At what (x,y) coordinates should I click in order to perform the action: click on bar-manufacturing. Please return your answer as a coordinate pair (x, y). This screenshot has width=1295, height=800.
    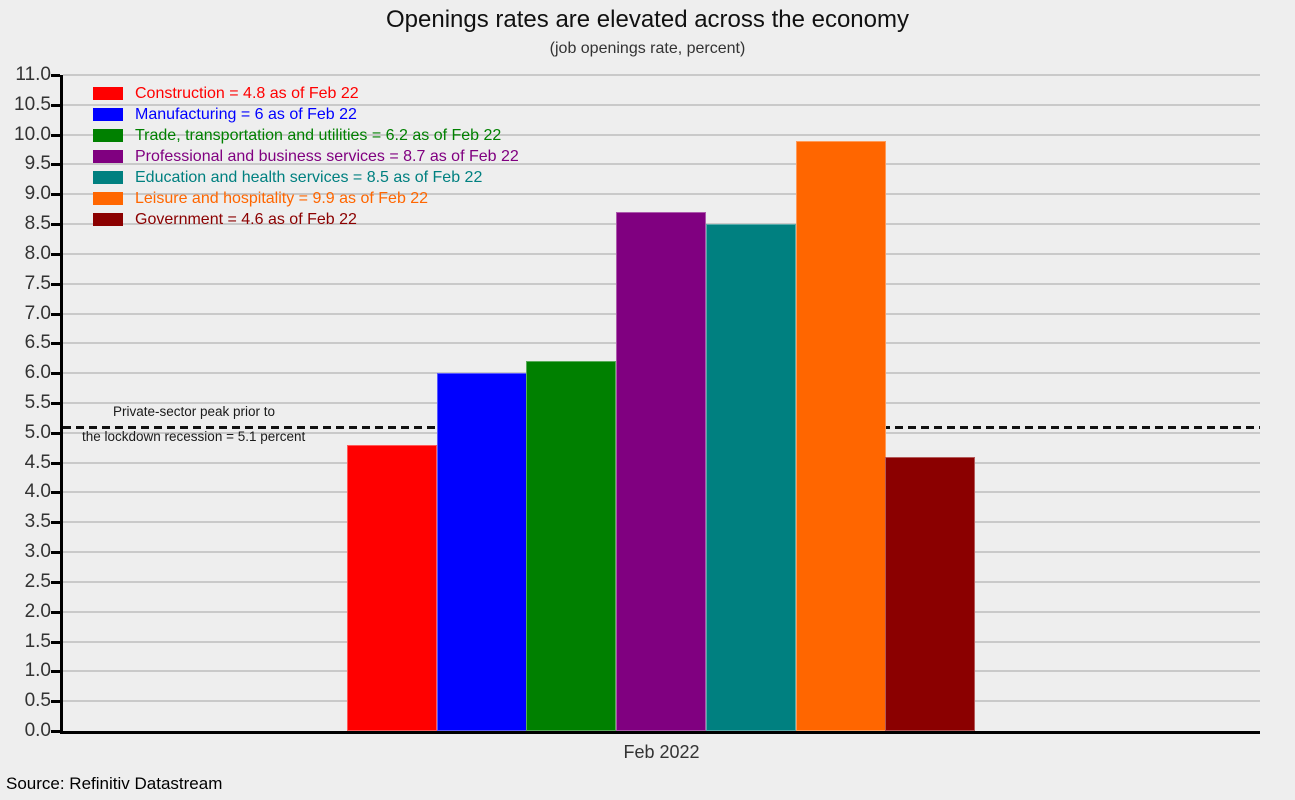
    Looking at the image, I should click on (482, 552).